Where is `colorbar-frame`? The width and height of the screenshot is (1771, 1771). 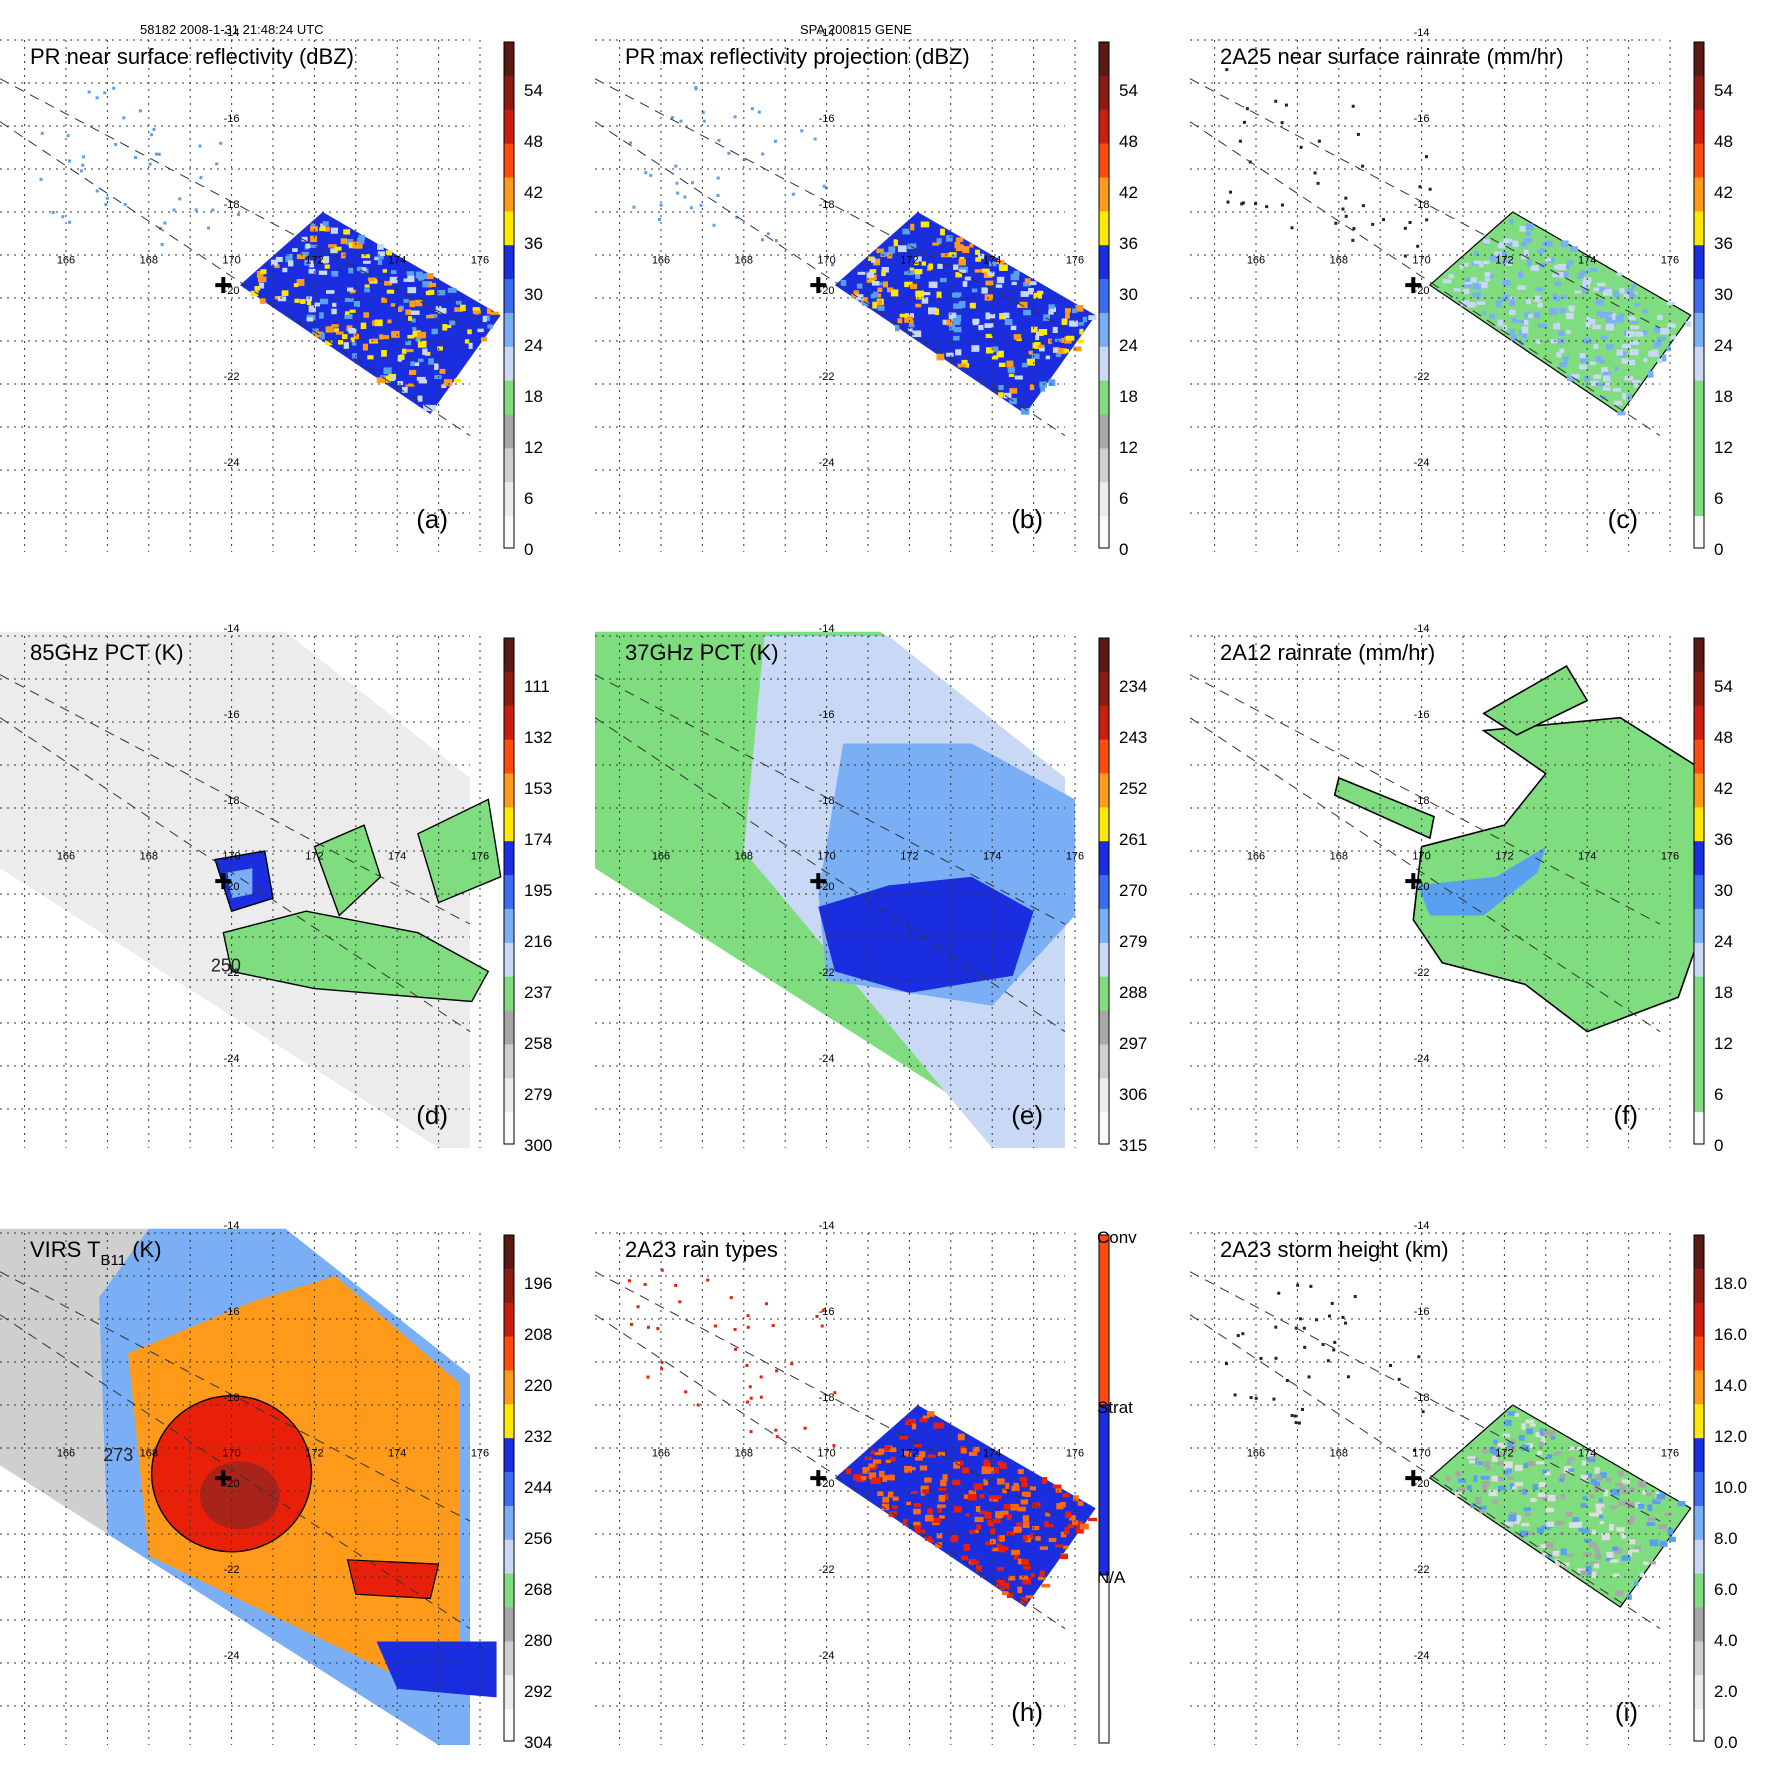
colorbar-frame is located at coordinates (1104, 891).